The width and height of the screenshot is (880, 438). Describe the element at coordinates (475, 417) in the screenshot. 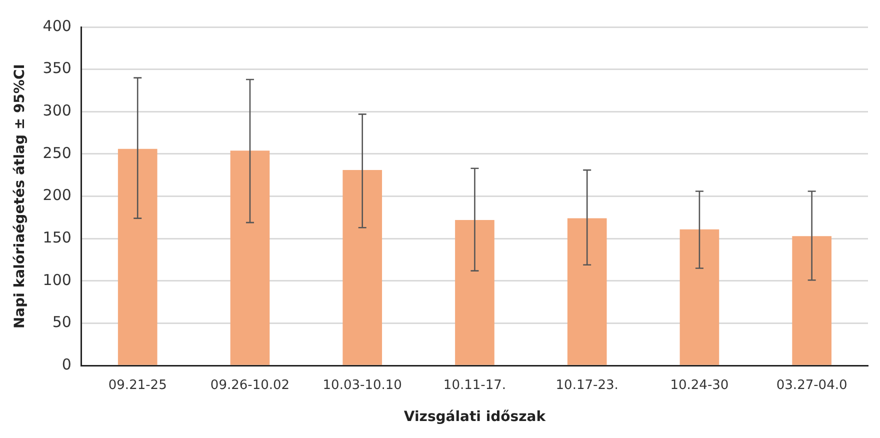

I see `x-axis-title: Vizsgálati időszak` at that location.